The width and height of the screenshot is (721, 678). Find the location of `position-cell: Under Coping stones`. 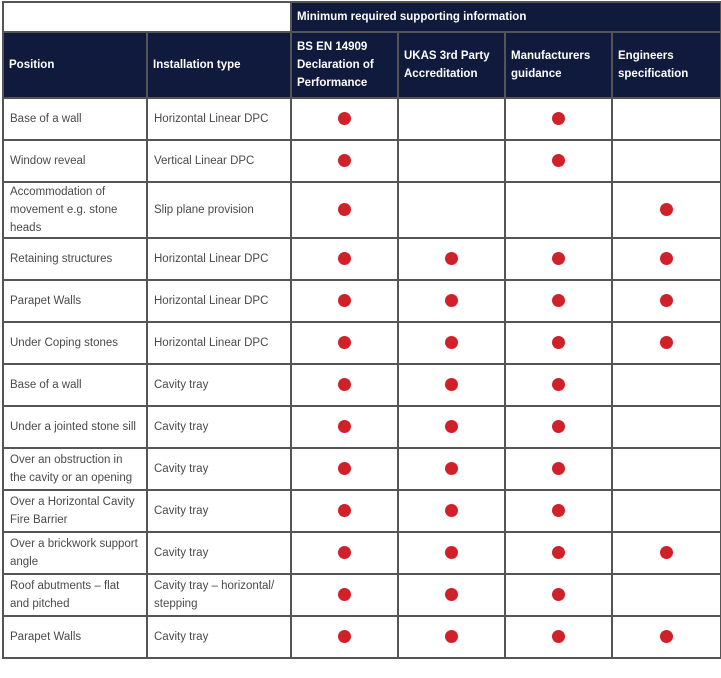

position-cell: Under Coping stones is located at coordinates (75, 343).